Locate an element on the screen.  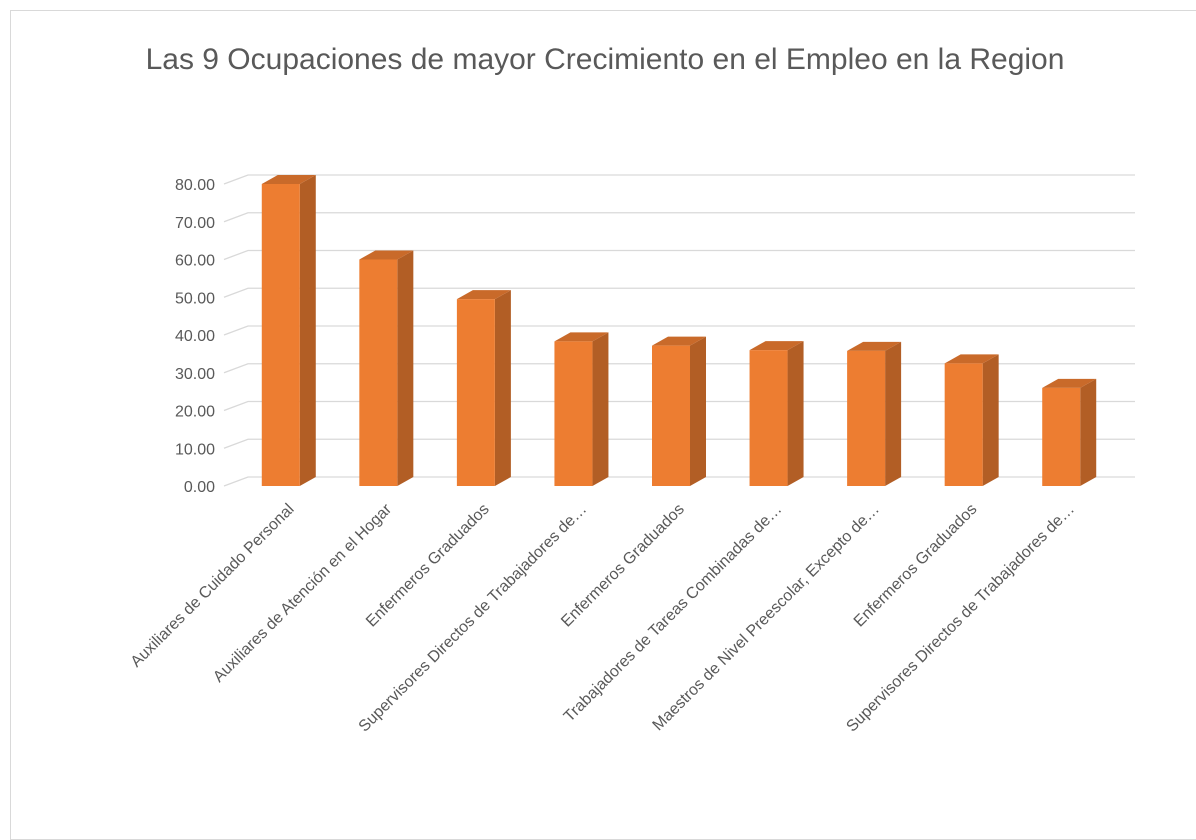
x-tick-label: Auxiliares de Cuidado Personal is located at coordinates (213, 586).